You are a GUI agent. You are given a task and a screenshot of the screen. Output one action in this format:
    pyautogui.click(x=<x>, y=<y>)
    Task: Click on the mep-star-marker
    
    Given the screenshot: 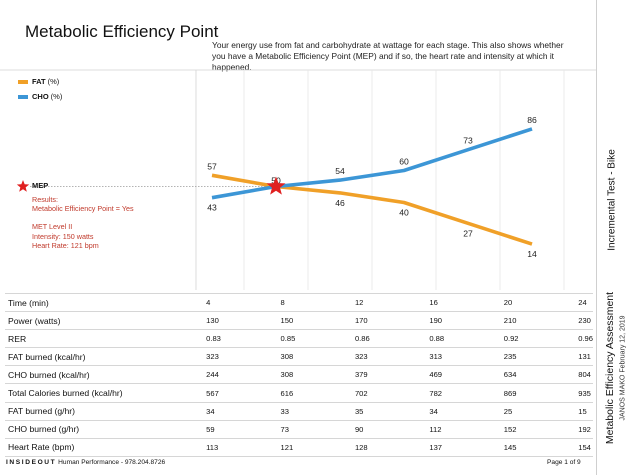 What is the action you would take?
    pyautogui.click(x=276, y=185)
    